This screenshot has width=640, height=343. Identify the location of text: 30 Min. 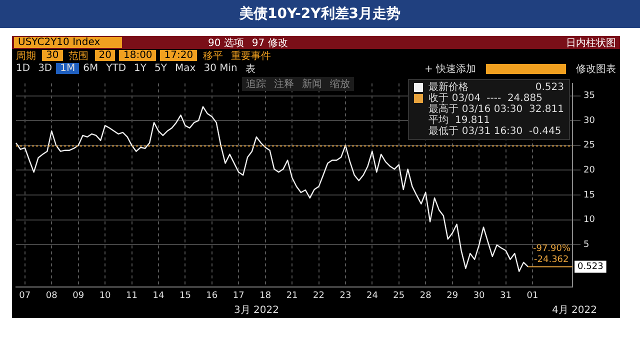
(220, 68).